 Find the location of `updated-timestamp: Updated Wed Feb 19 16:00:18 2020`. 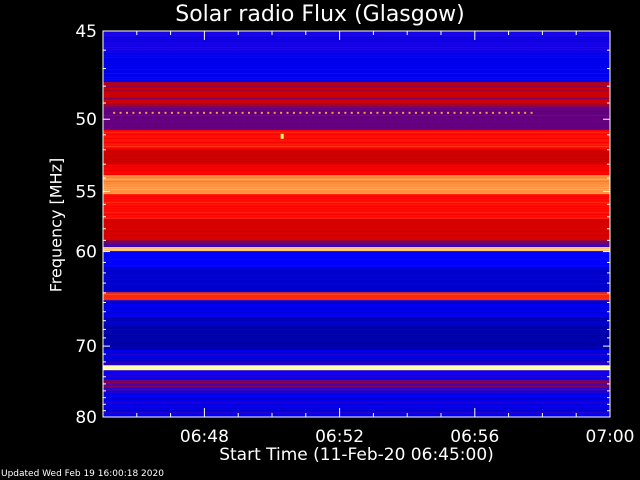

updated-timestamp: Updated Wed Feb 19 16:00:18 2020 is located at coordinates (82, 474).